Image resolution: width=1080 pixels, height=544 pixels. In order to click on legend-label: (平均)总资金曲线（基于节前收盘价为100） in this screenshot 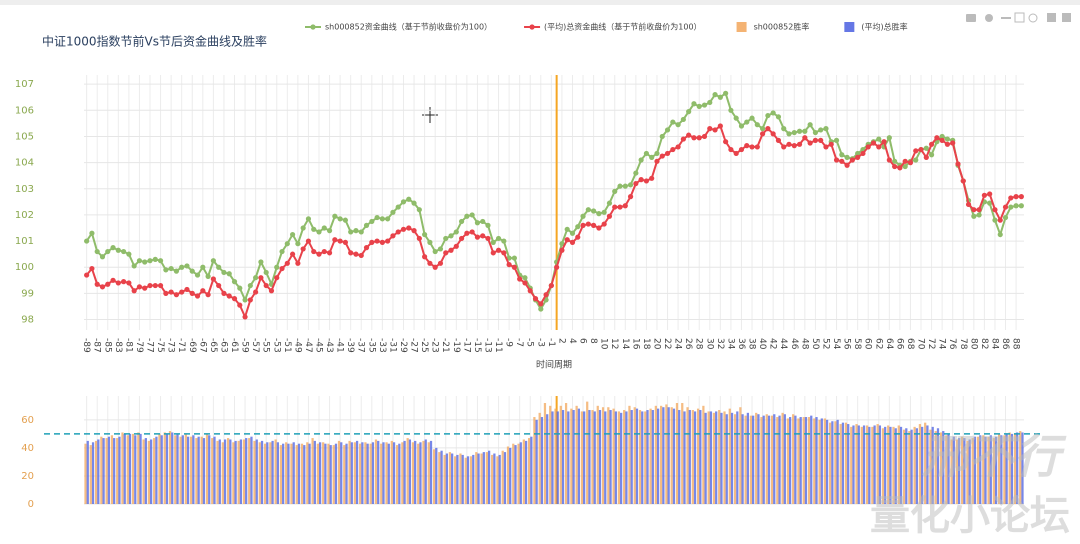, I will do `click(623, 27)`.